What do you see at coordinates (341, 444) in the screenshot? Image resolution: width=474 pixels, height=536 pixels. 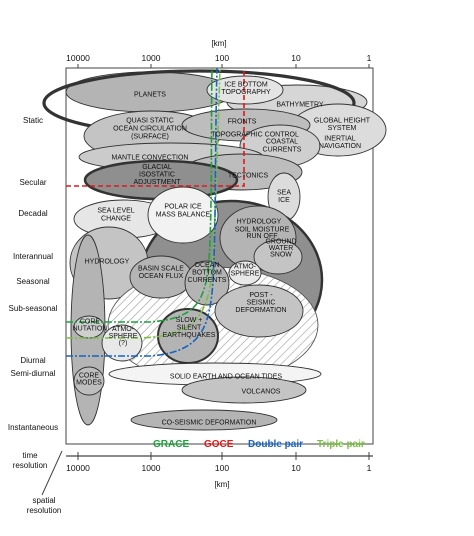 I see `legend-triple-pair: Triple pair` at bounding box center [341, 444].